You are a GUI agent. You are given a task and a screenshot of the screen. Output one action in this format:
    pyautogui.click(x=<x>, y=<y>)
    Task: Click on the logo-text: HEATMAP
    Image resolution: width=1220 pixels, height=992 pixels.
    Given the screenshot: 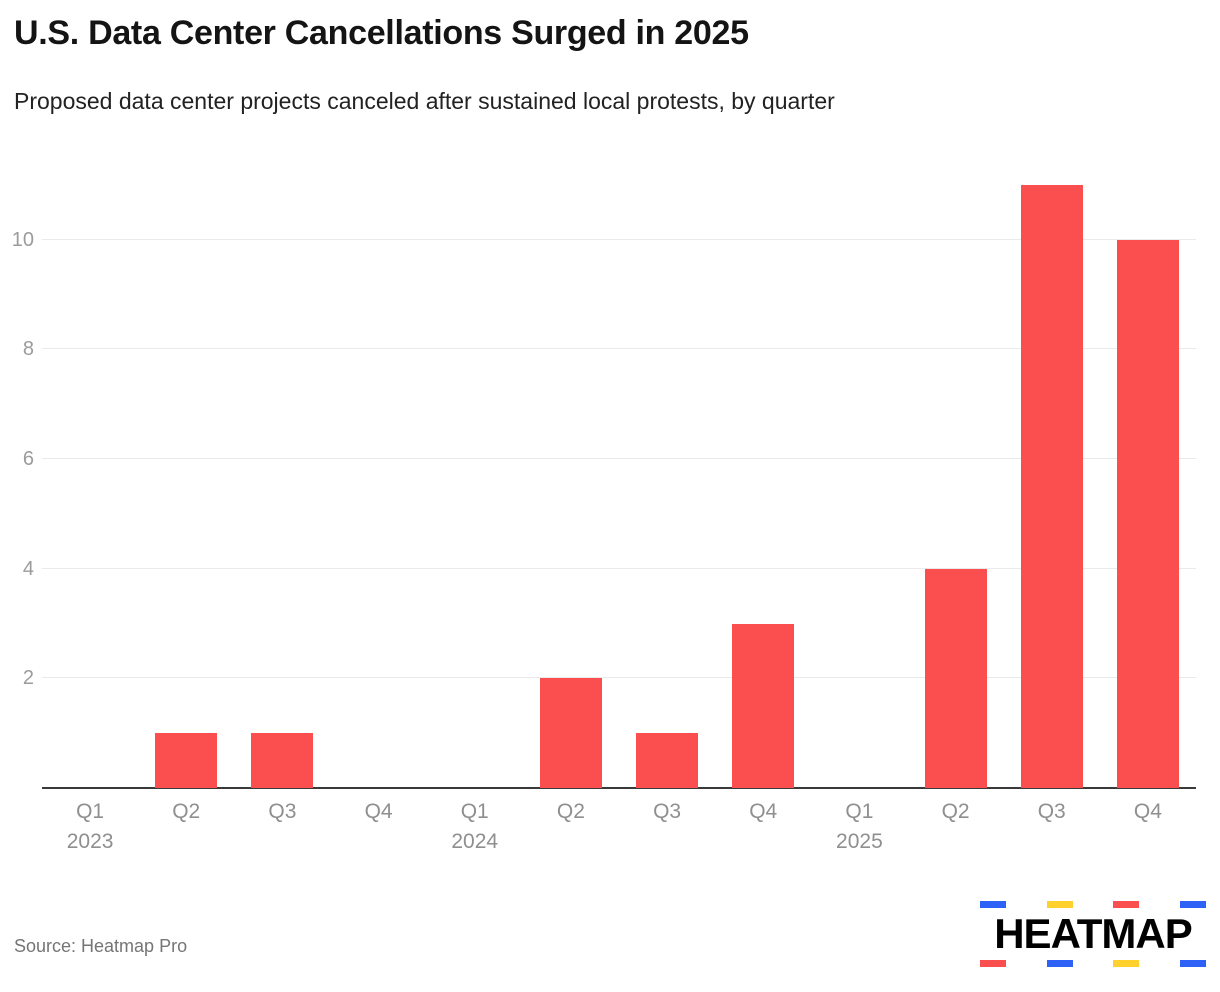 What is the action you would take?
    pyautogui.click(x=1093, y=933)
    